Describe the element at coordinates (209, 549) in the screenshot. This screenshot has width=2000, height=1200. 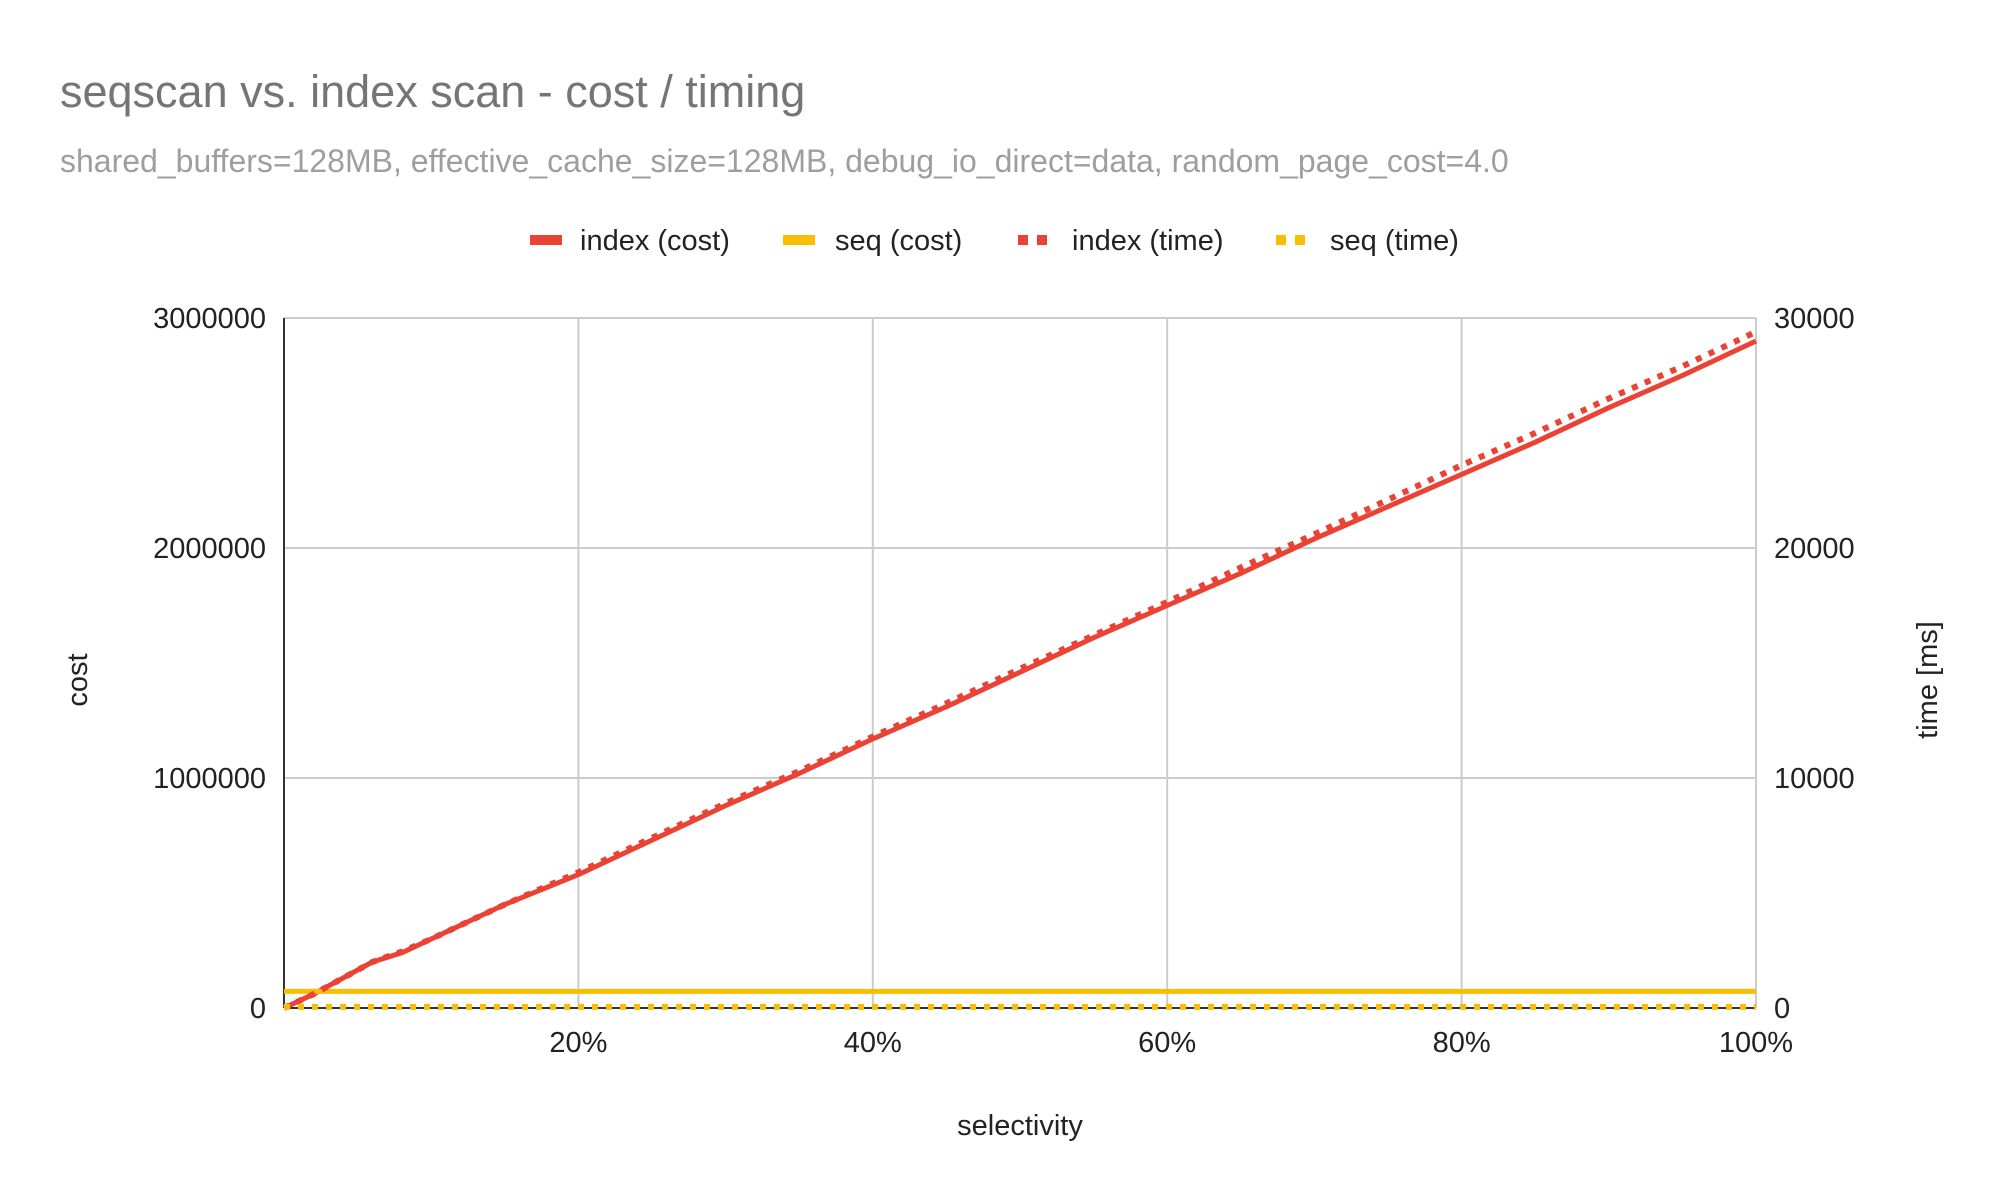
I see `y-tick-label: 2000000` at that location.